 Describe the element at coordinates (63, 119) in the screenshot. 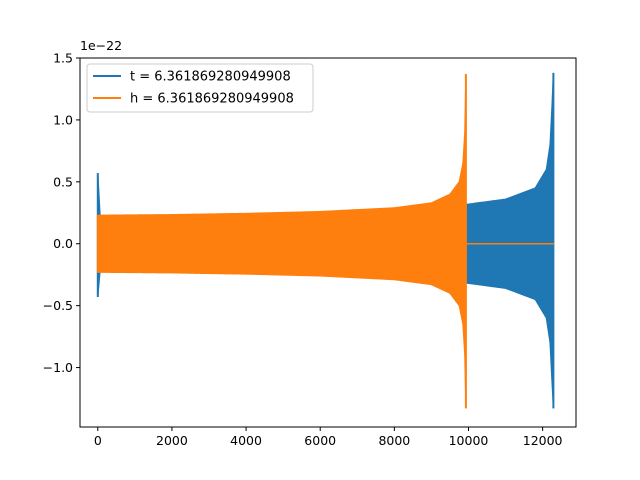

I see `y-tick-label: 1.0` at that location.